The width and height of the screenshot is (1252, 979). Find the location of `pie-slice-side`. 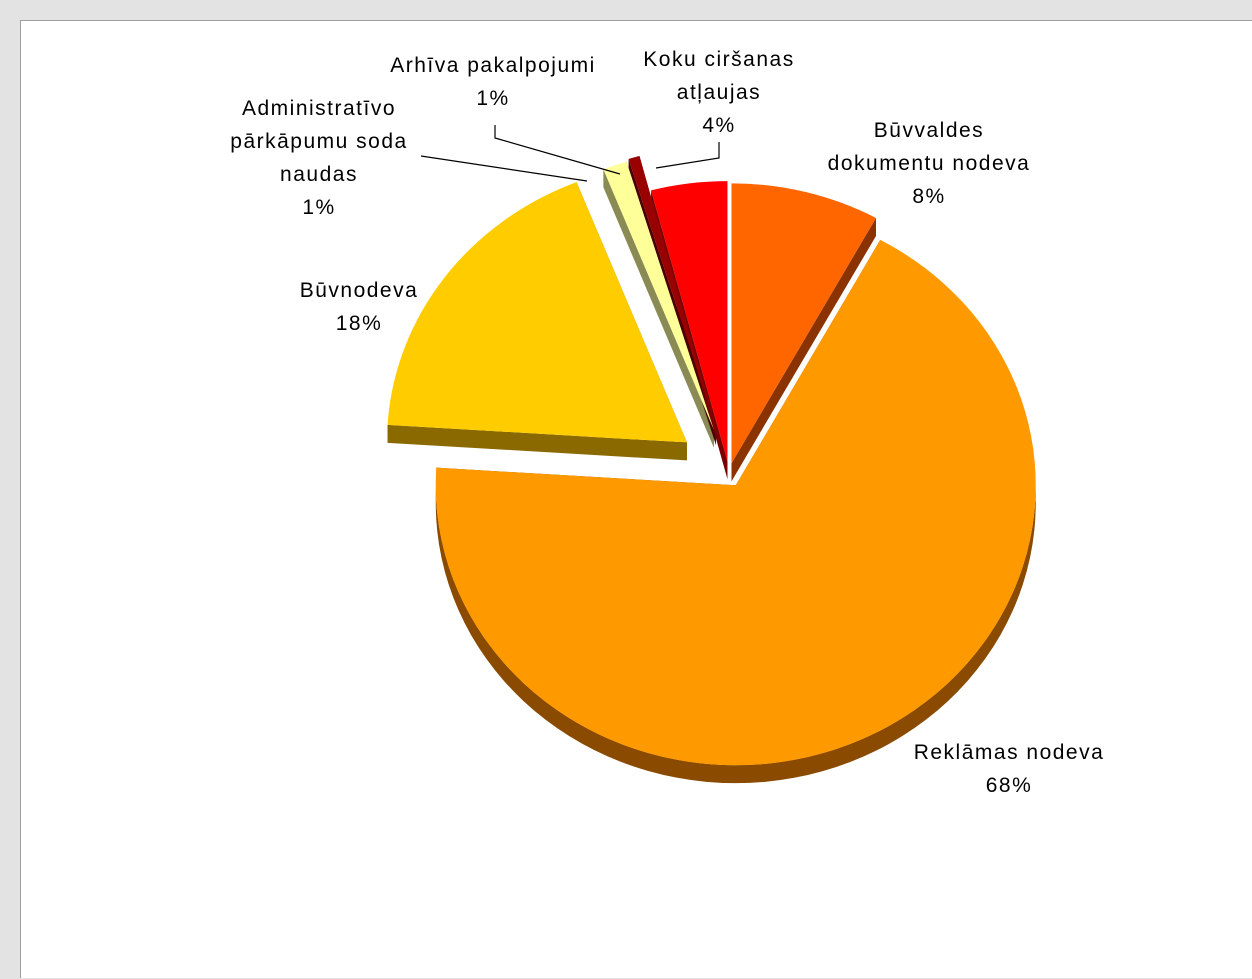

pie-slice-side is located at coordinates (804, 349).